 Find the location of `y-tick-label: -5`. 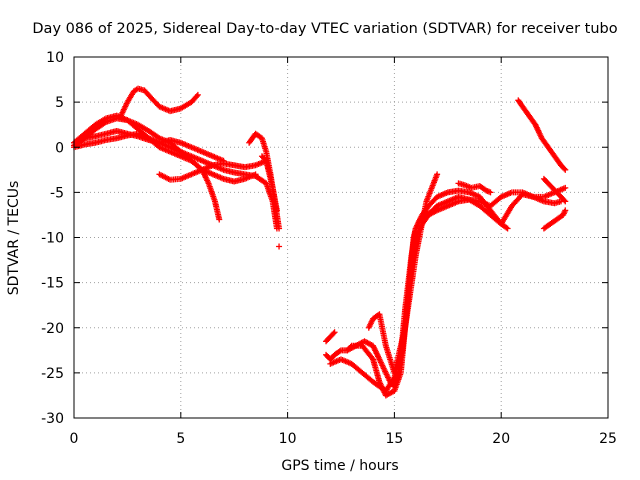

y-tick-label: -5 is located at coordinates (57, 193).